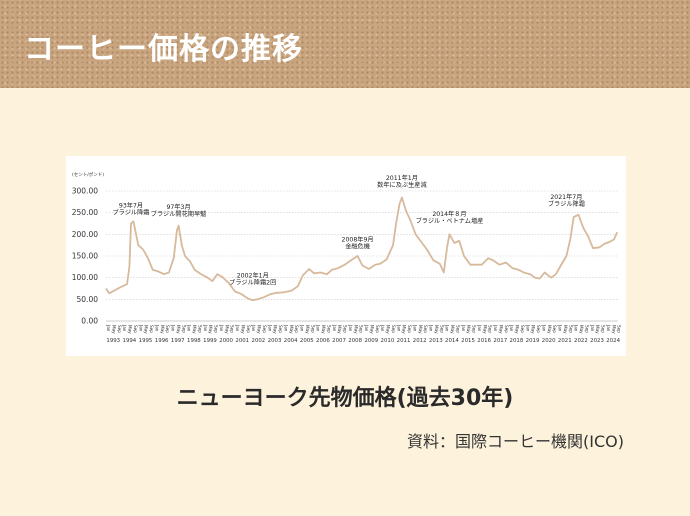 The width and height of the screenshot is (690, 516). What do you see at coordinates (450, 221) in the screenshot?
I see `annotation-event: ブラジル・ベトナム増産` at bounding box center [450, 221].